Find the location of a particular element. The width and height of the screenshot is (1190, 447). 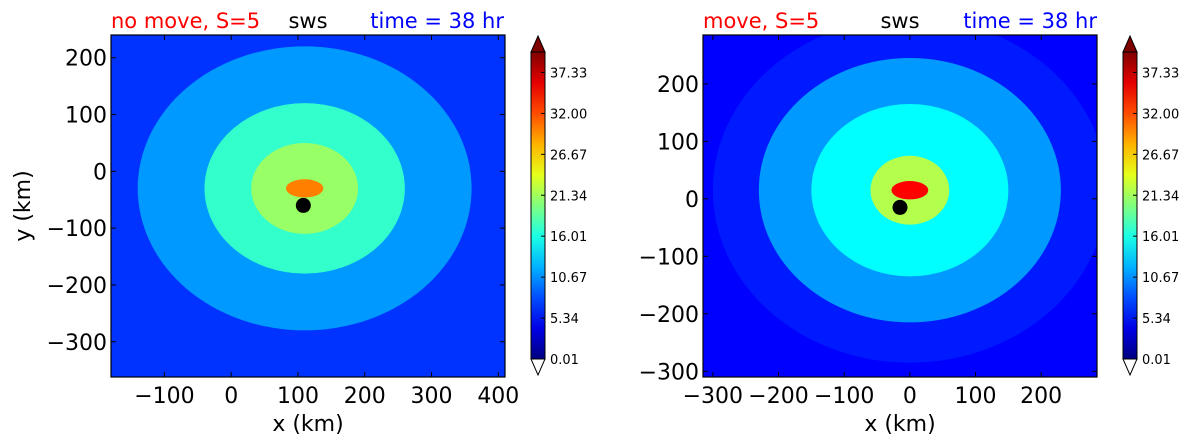

x-tick-label: 300 is located at coordinates (432, 396).